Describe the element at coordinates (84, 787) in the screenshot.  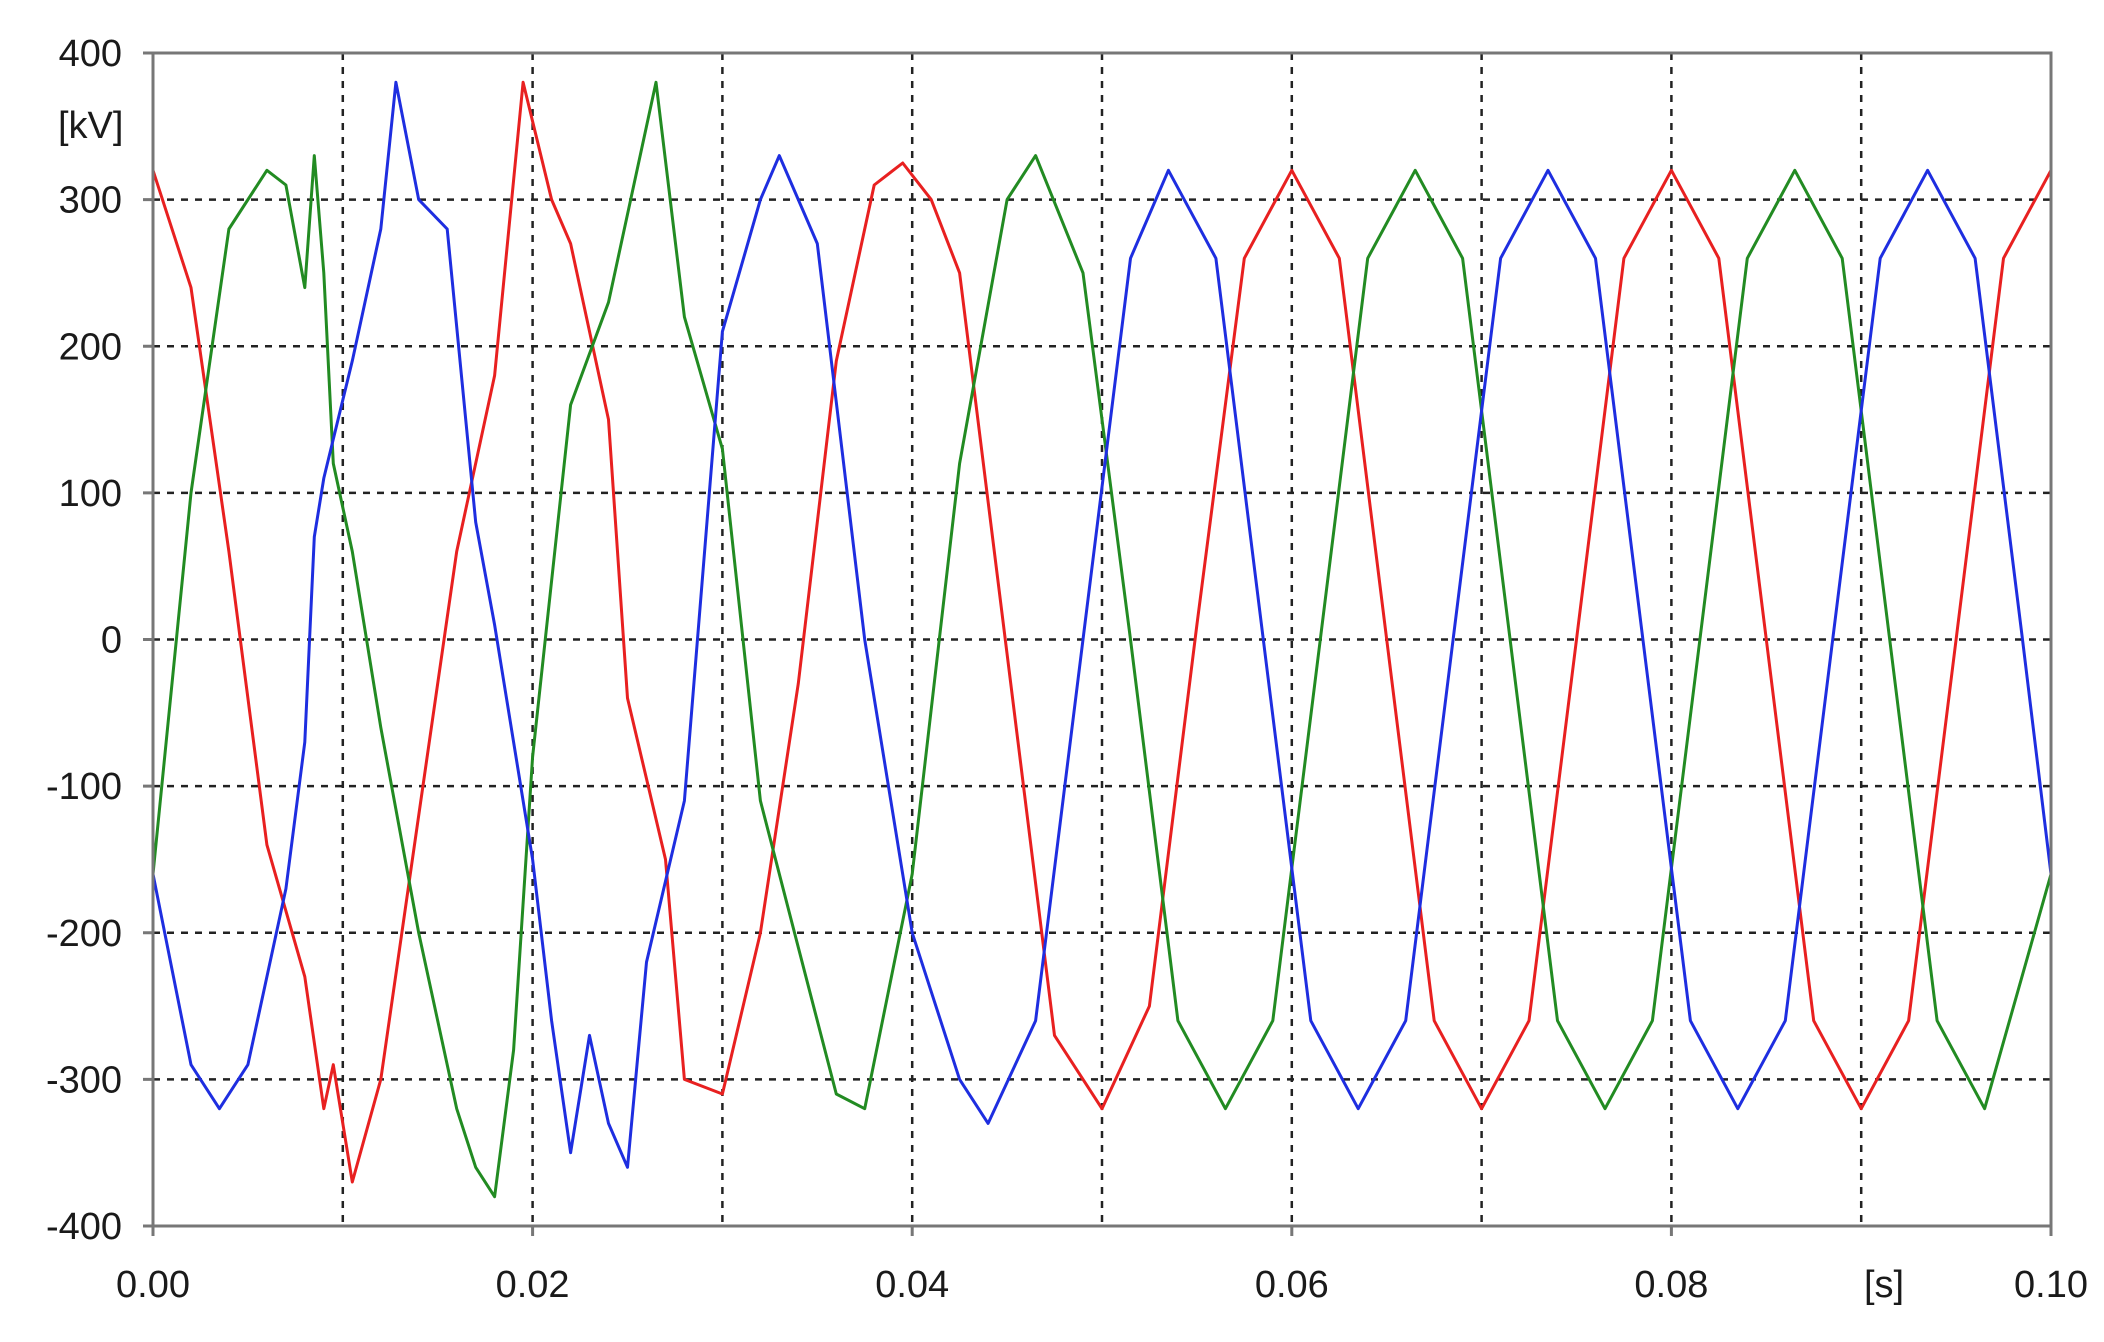
I see `y-tick-label: -100` at that location.